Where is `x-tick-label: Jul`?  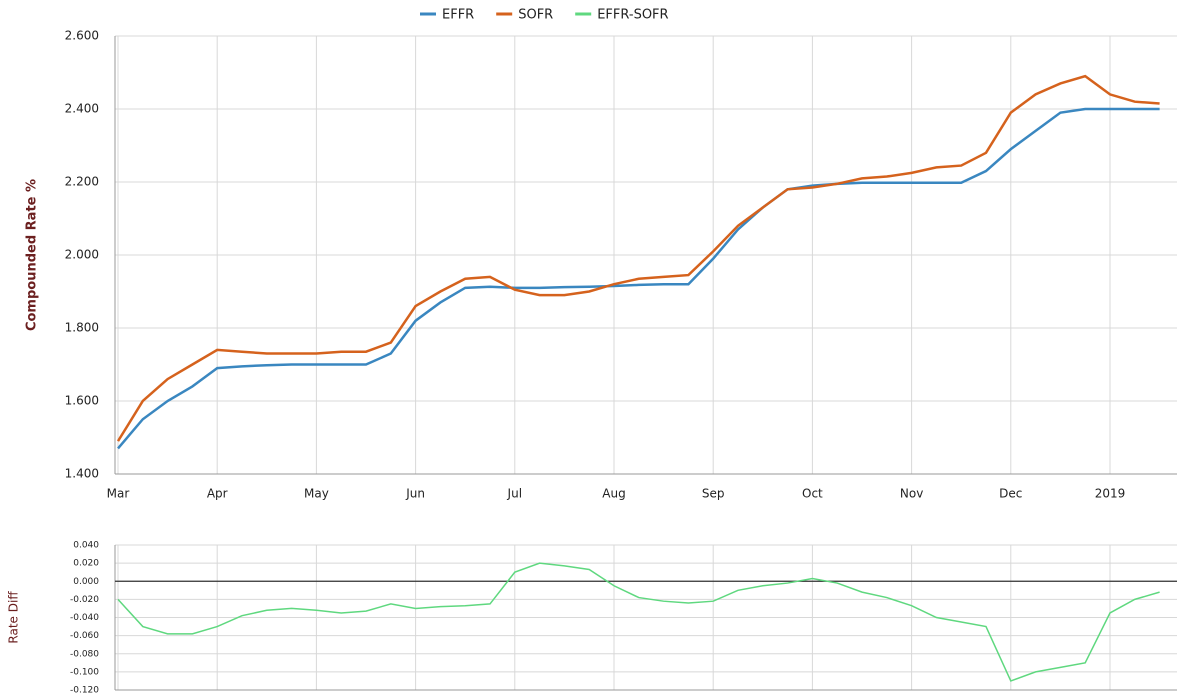 x-tick-label: Jul is located at coordinates (514, 494).